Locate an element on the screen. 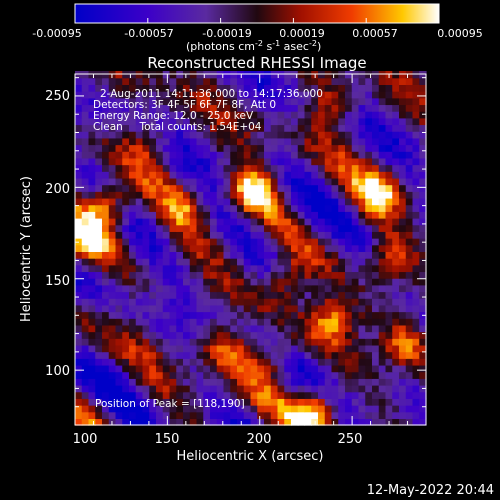 Image resolution: width=500 pixels, height=500 pixels. colorbar-tick-label: 0.00019 is located at coordinates (302, 33).